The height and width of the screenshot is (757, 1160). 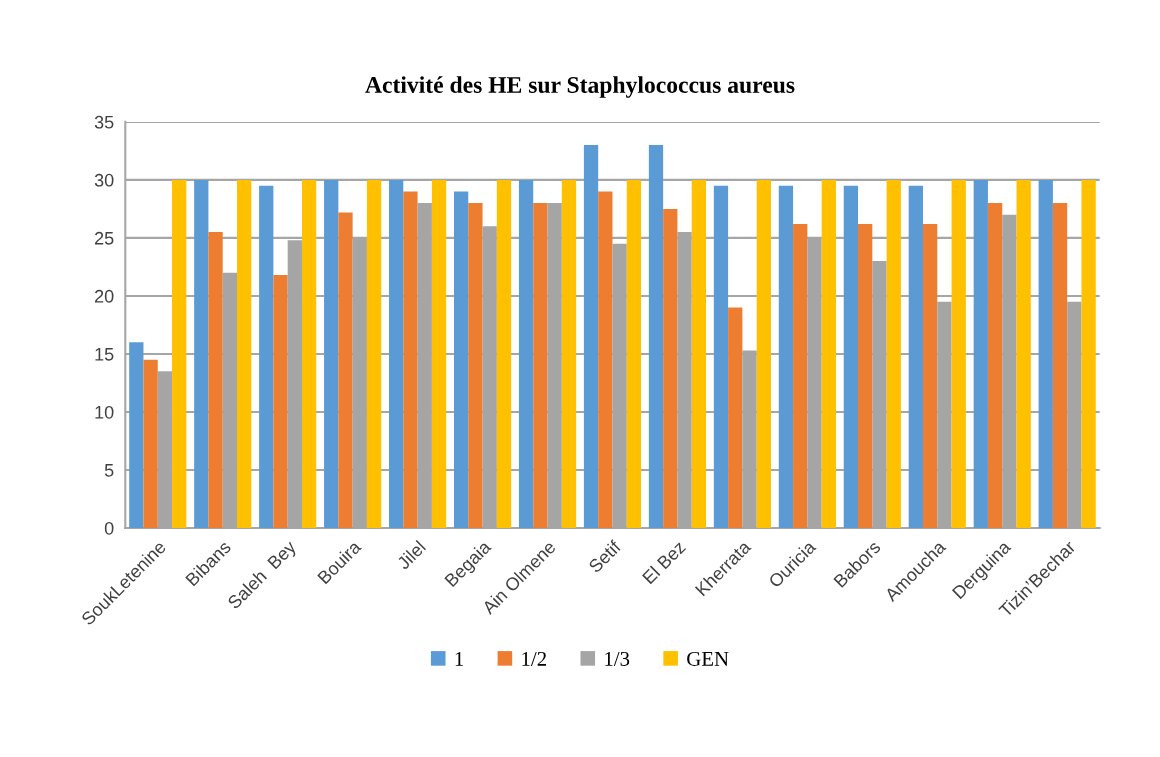 What do you see at coordinates (109, 470) in the screenshot?
I see `y-tick-label: 5` at bounding box center [109, 470].